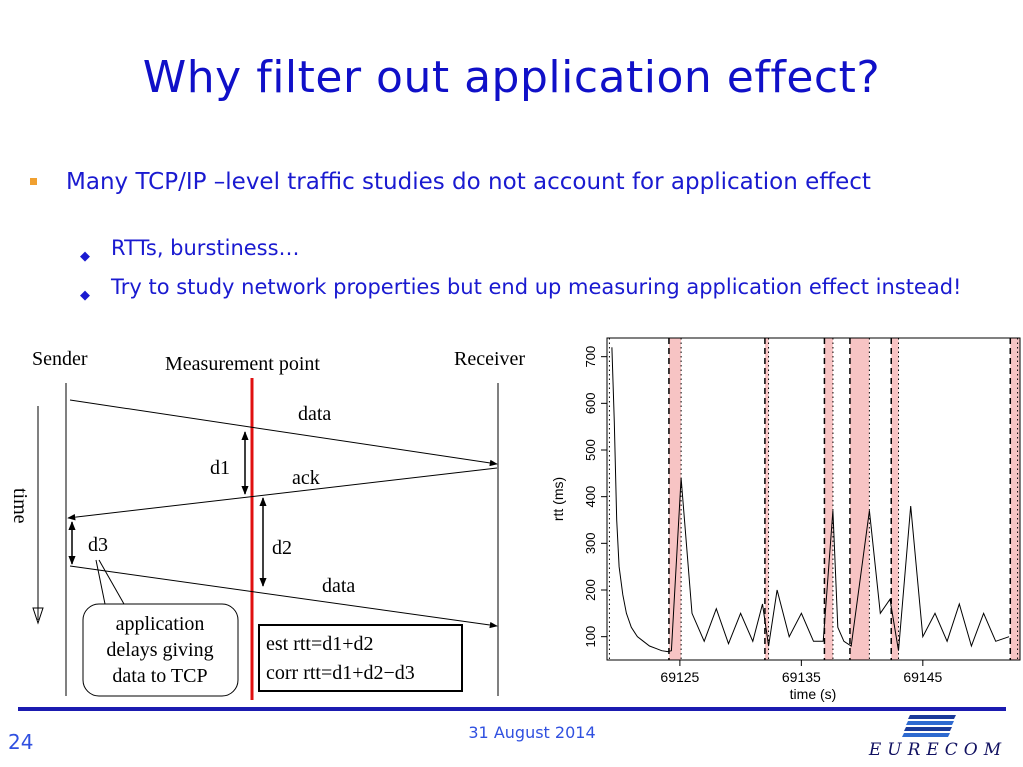 This screenshot has height=767, width=1023. I want to click on d2-label: d2, so click(282, 548).